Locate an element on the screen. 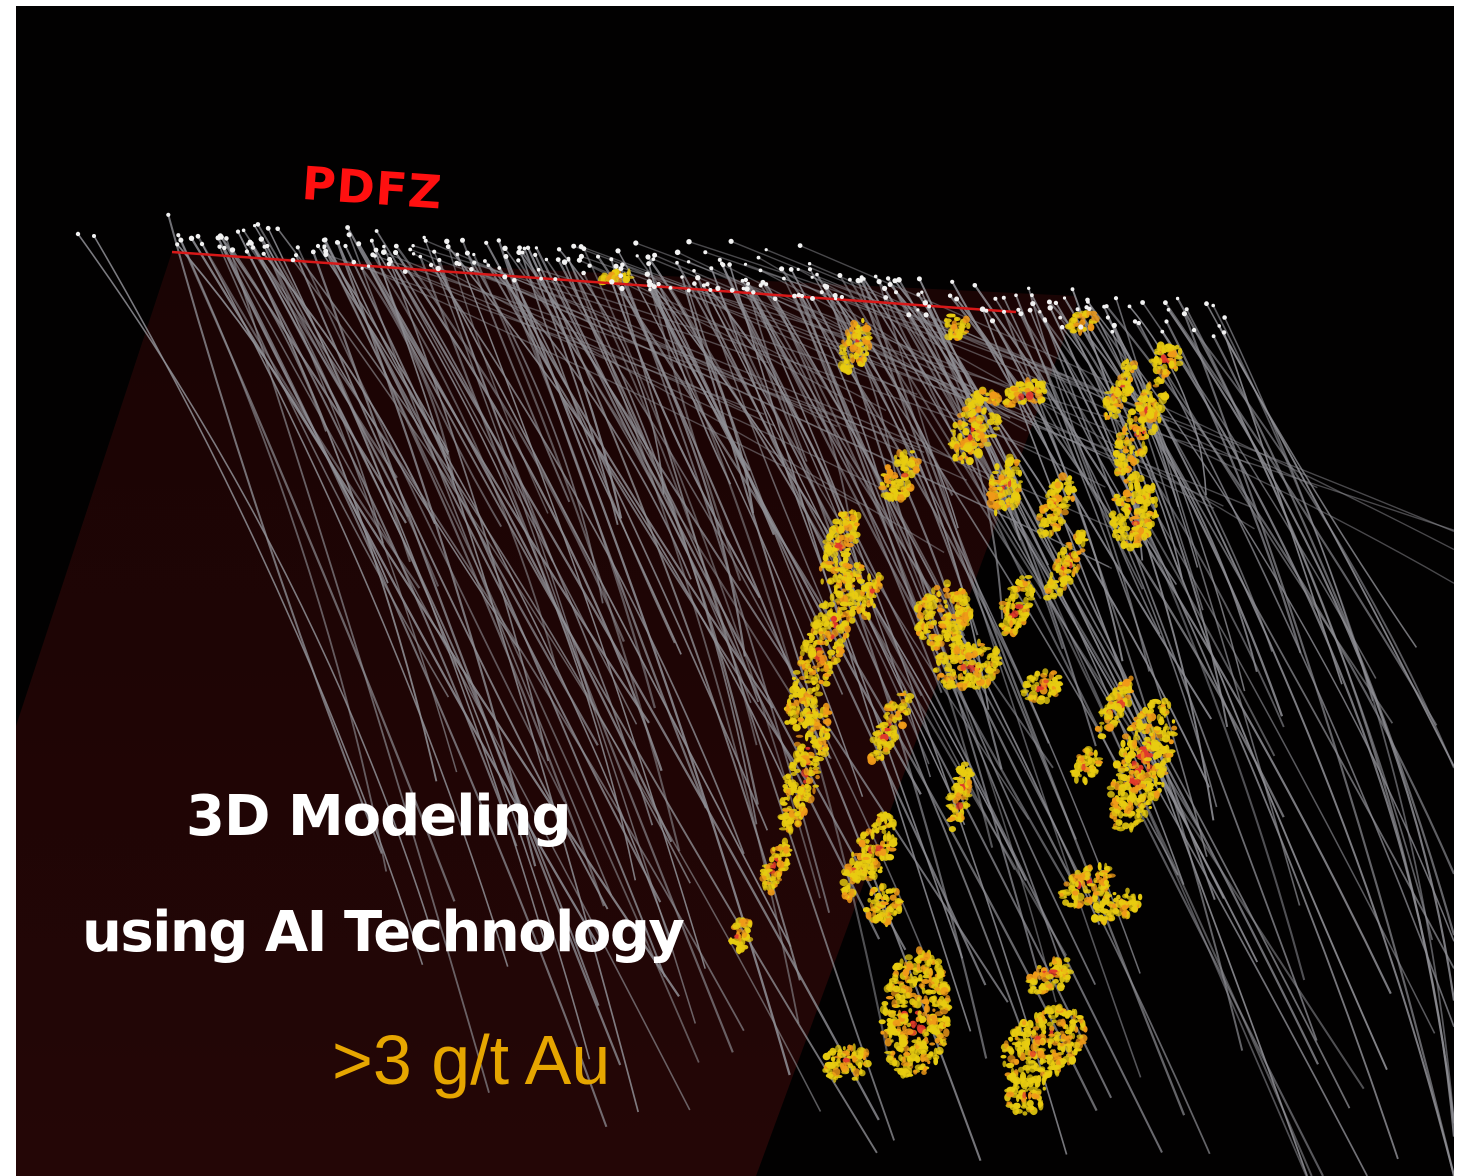  drill-collars is located at coordinates (651, 275).